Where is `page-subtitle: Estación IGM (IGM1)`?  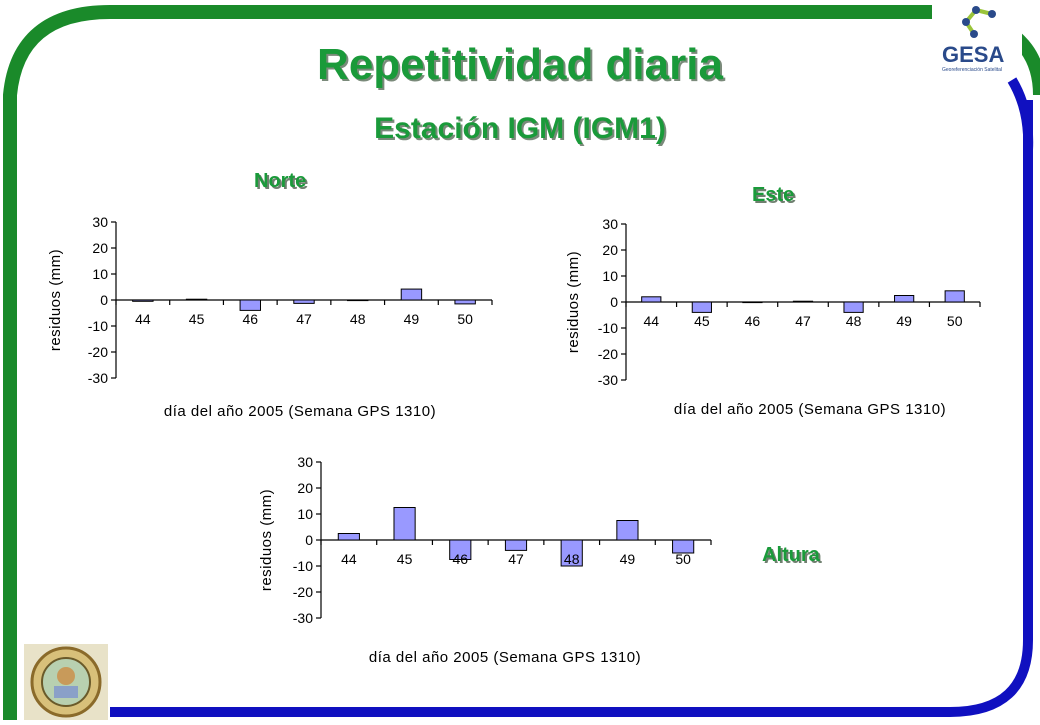
page-subtitle: Estación IGM (IGM1) is located at coordinates (520, 128).